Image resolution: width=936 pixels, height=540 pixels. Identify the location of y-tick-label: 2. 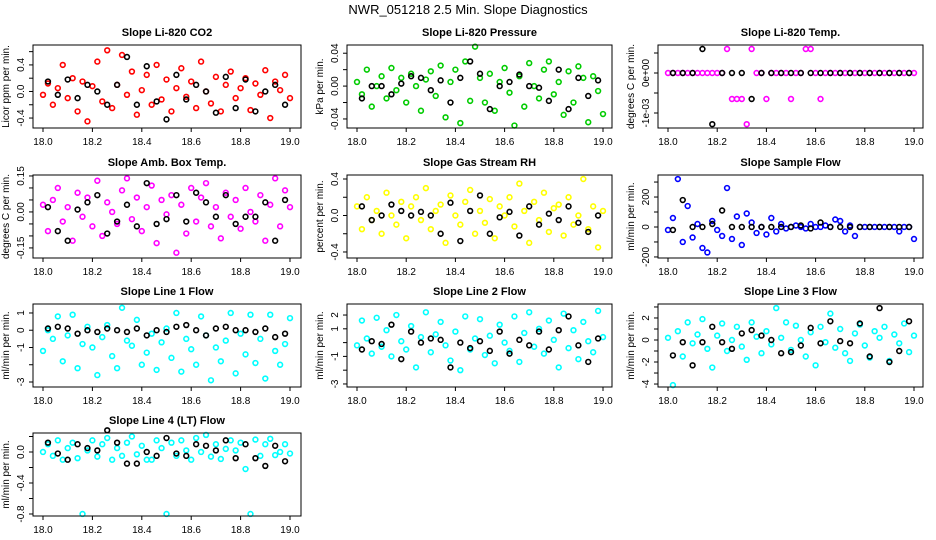
(335, 315).